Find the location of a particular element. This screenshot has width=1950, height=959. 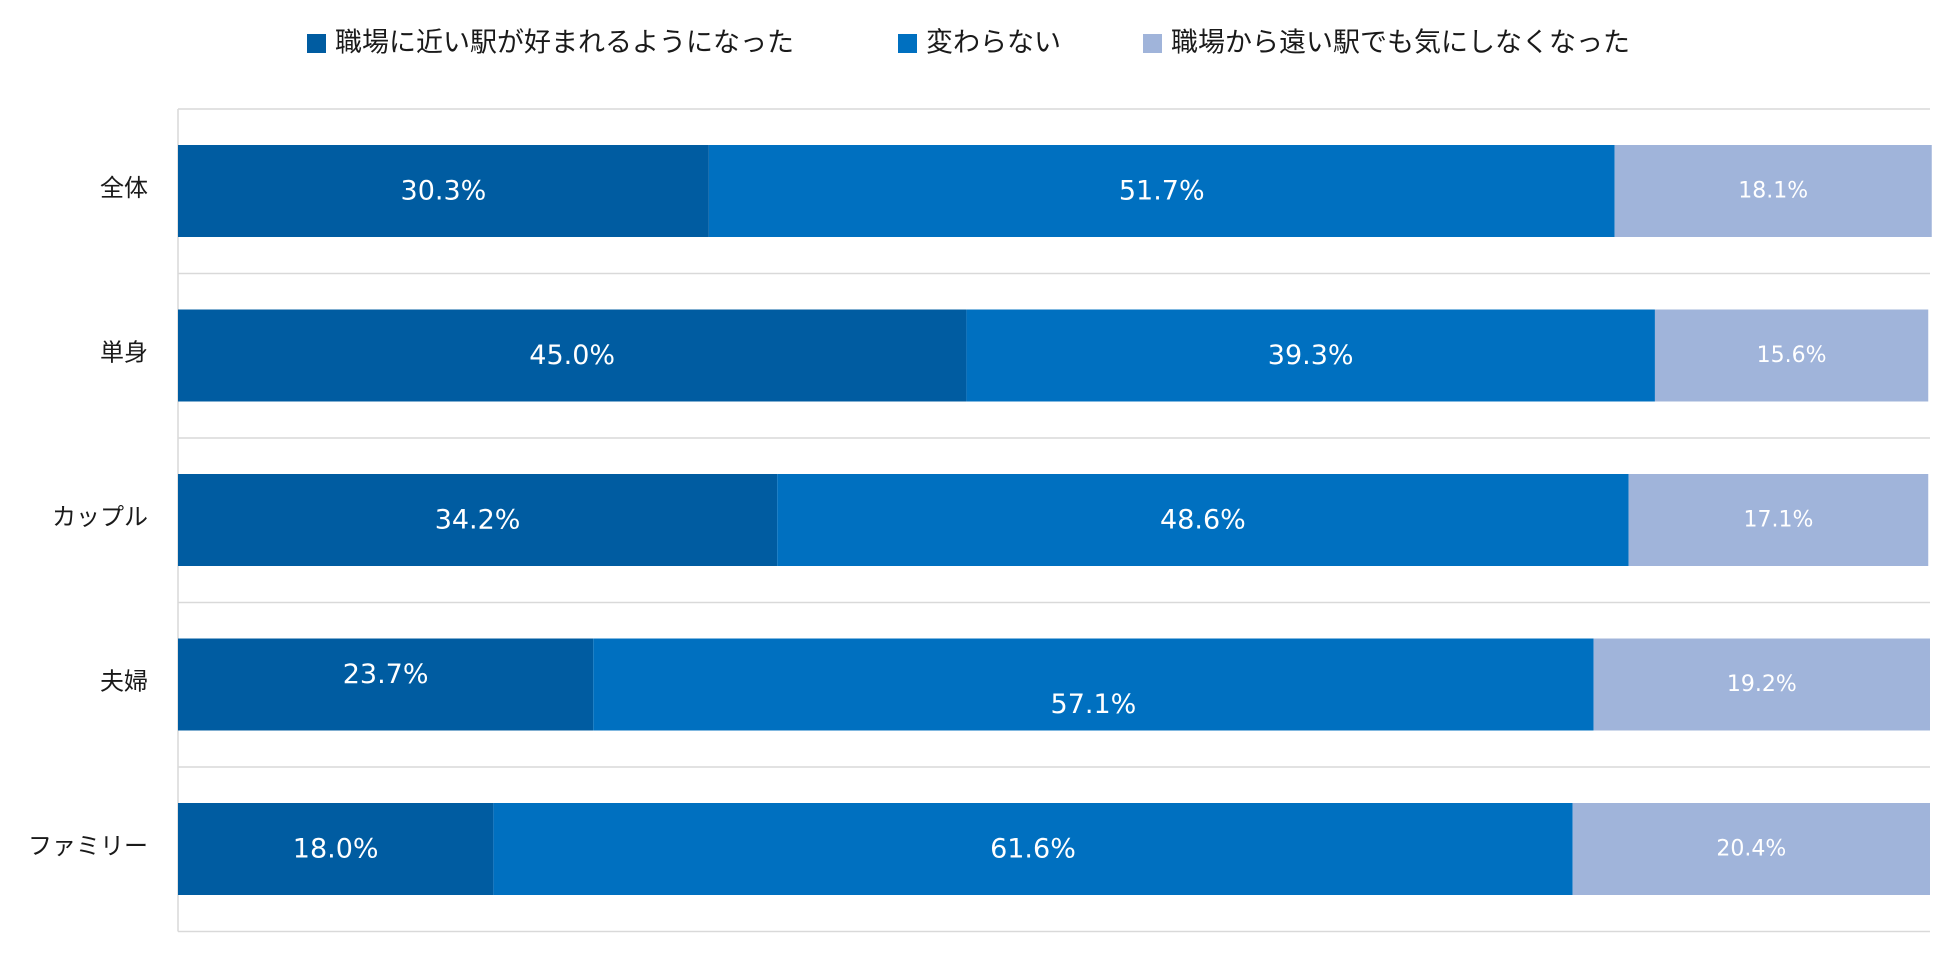

data-label: 18.1% is located at coordinates (1773, 191).